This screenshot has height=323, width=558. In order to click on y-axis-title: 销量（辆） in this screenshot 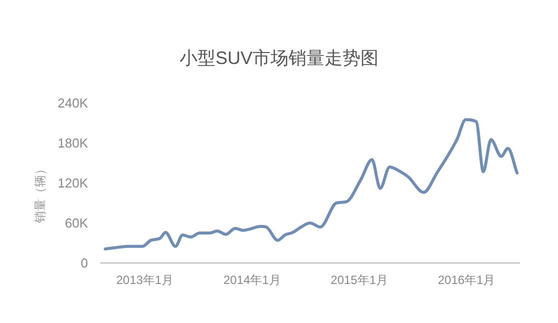, I will do `click(40, 193)`.